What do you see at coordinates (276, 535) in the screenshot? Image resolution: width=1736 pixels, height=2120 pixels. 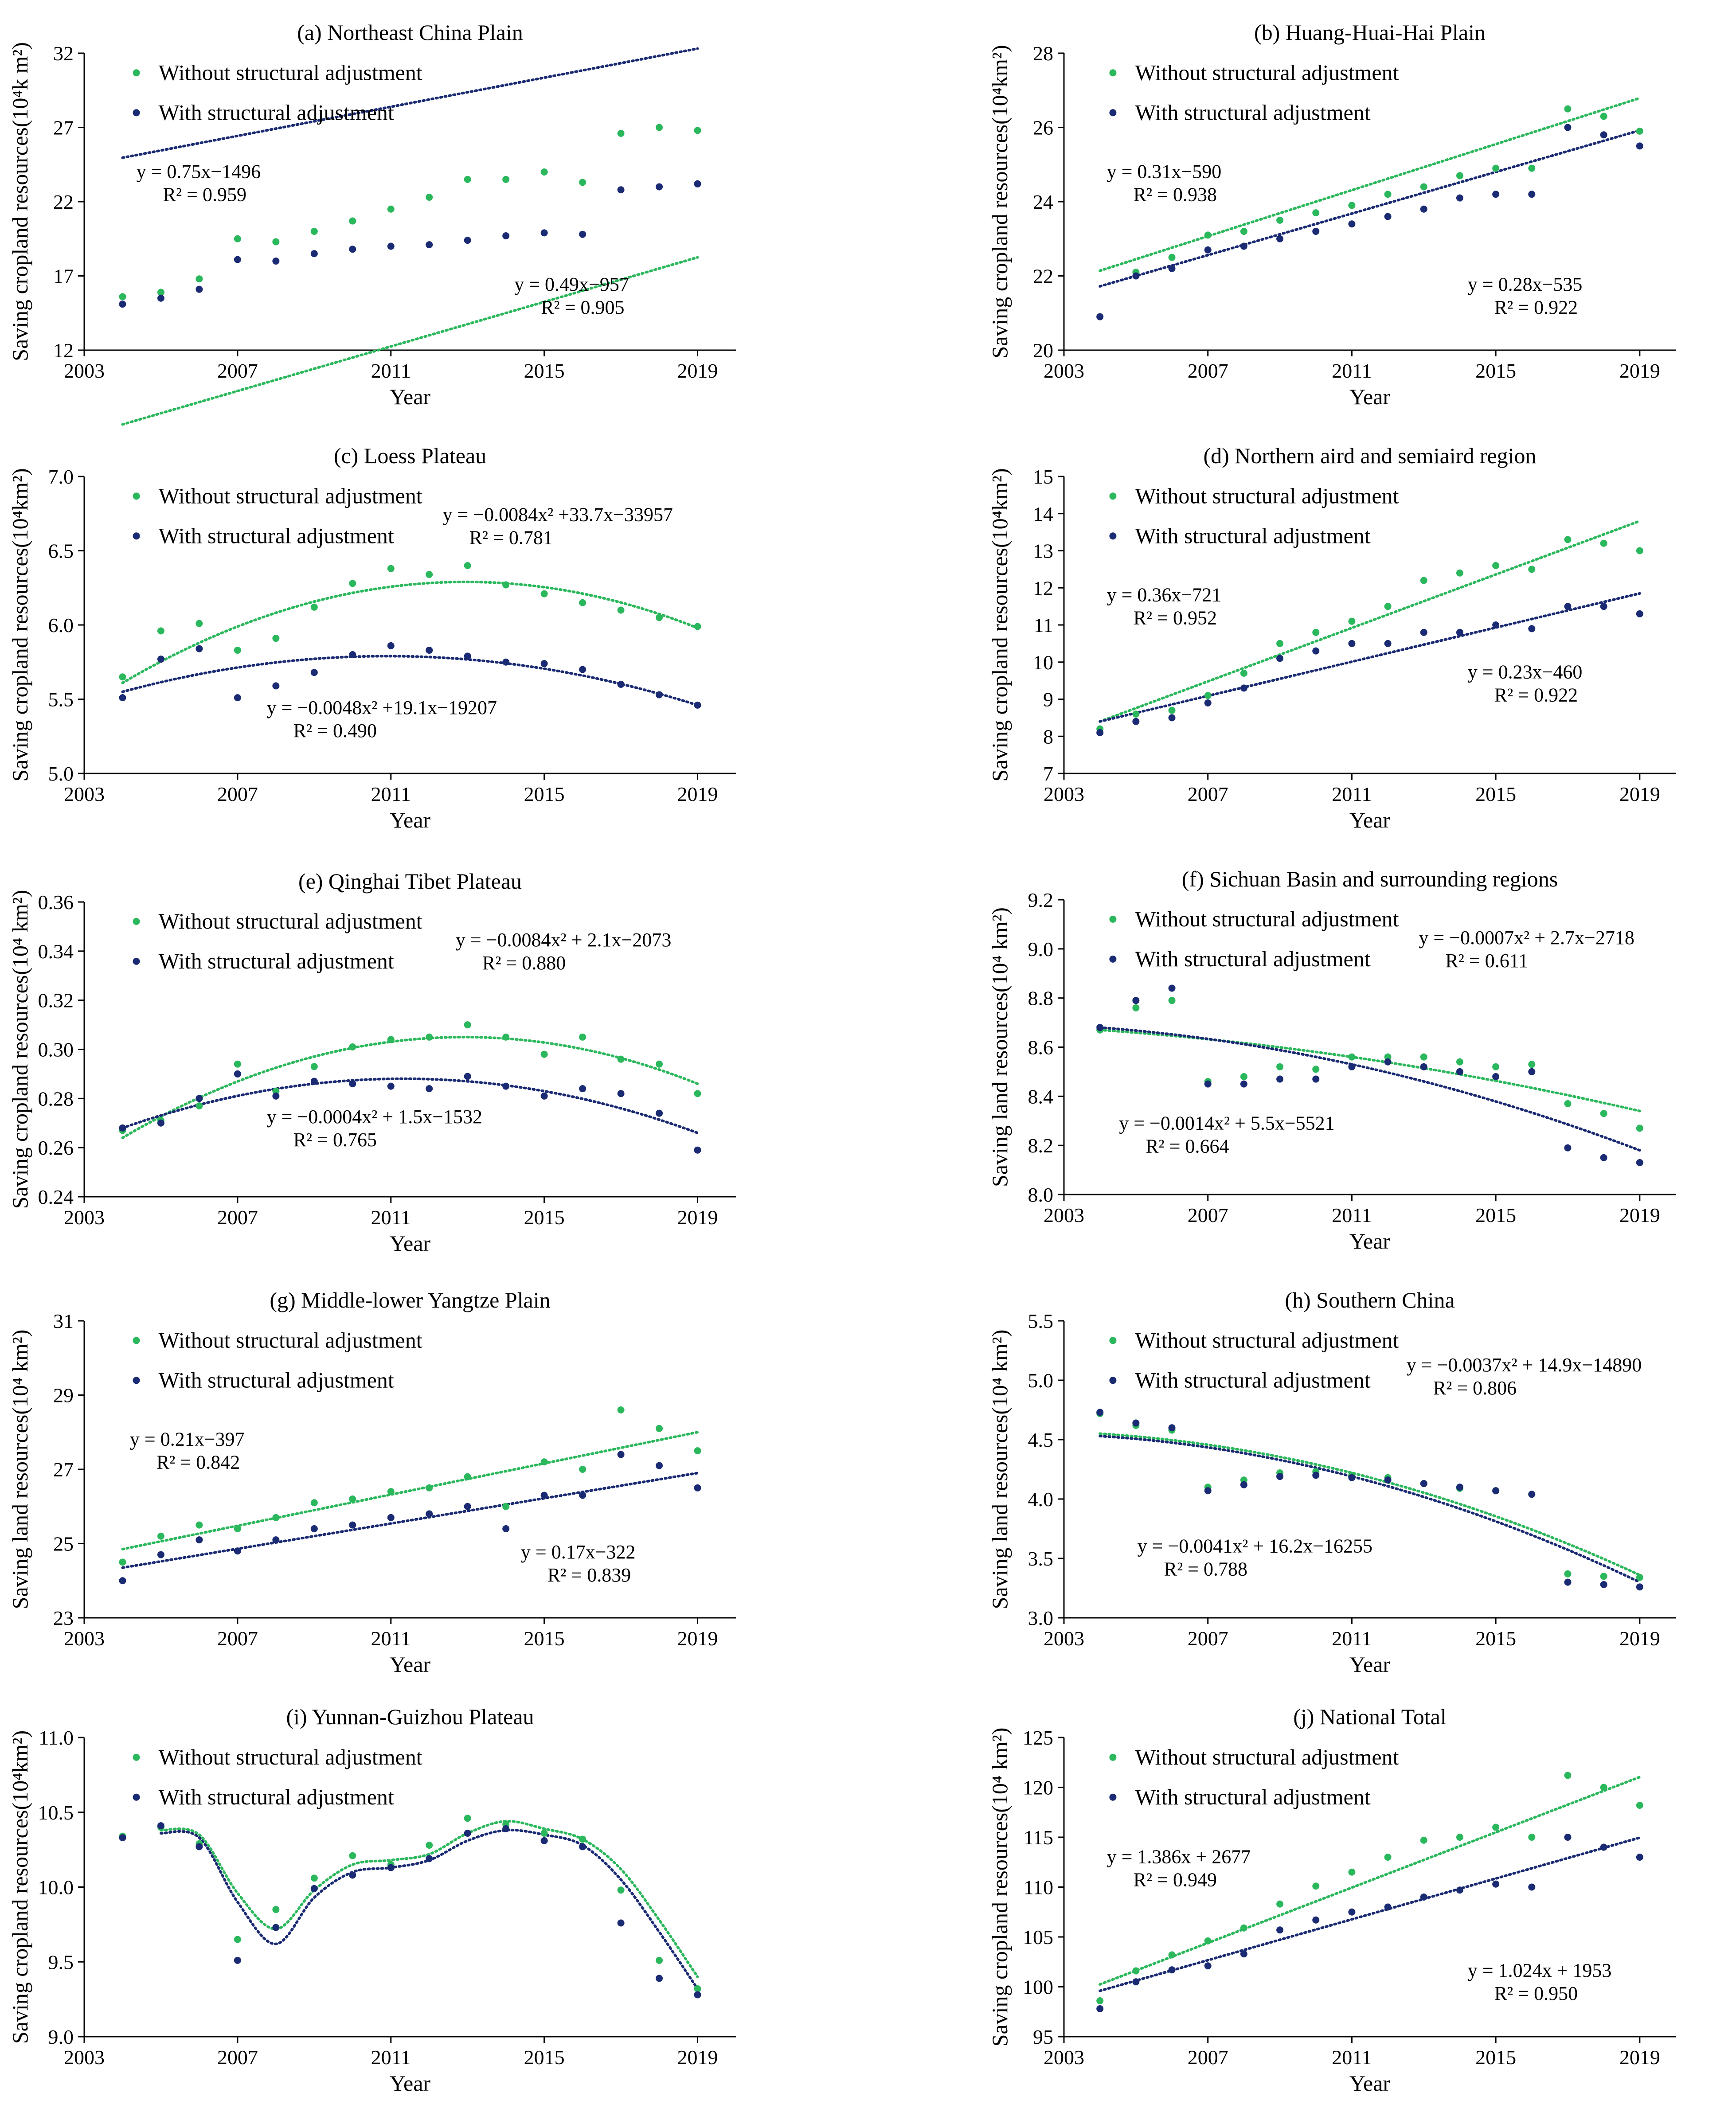 I see `legend-label-with: With structural adjustment` at bounding box center [276, 535].